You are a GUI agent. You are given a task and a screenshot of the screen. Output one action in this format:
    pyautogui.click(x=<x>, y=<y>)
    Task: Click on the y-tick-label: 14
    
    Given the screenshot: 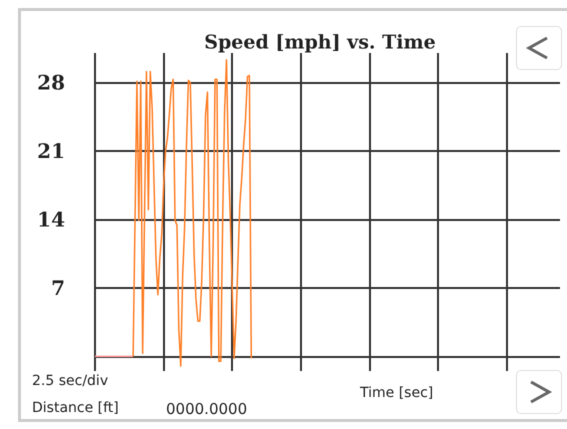 What is the action you would take?
    pyautogui.click(x=51, y=219)
    